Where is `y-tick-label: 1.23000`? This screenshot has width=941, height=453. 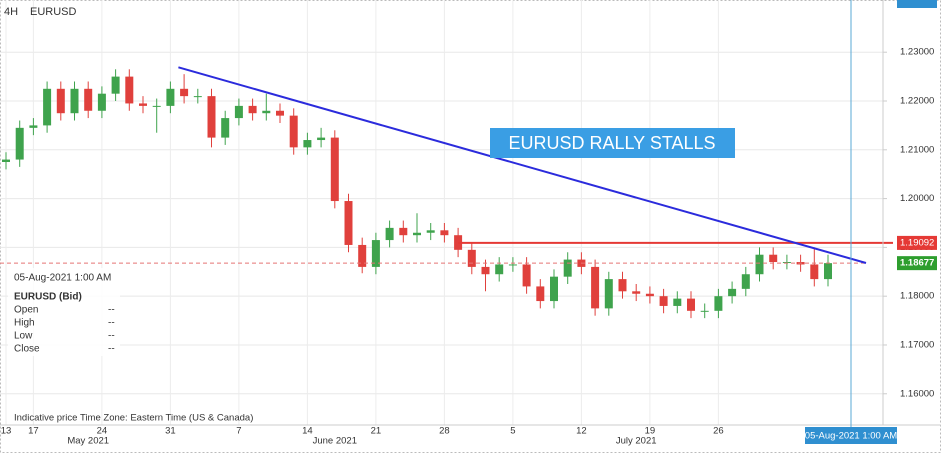 y-tick-label: 1.23000 is located at coordinates (917, 52).